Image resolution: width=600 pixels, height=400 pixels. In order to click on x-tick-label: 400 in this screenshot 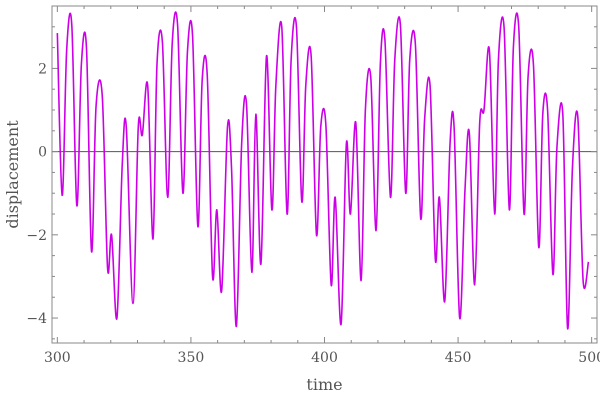, I will do `click(324, 358)`.